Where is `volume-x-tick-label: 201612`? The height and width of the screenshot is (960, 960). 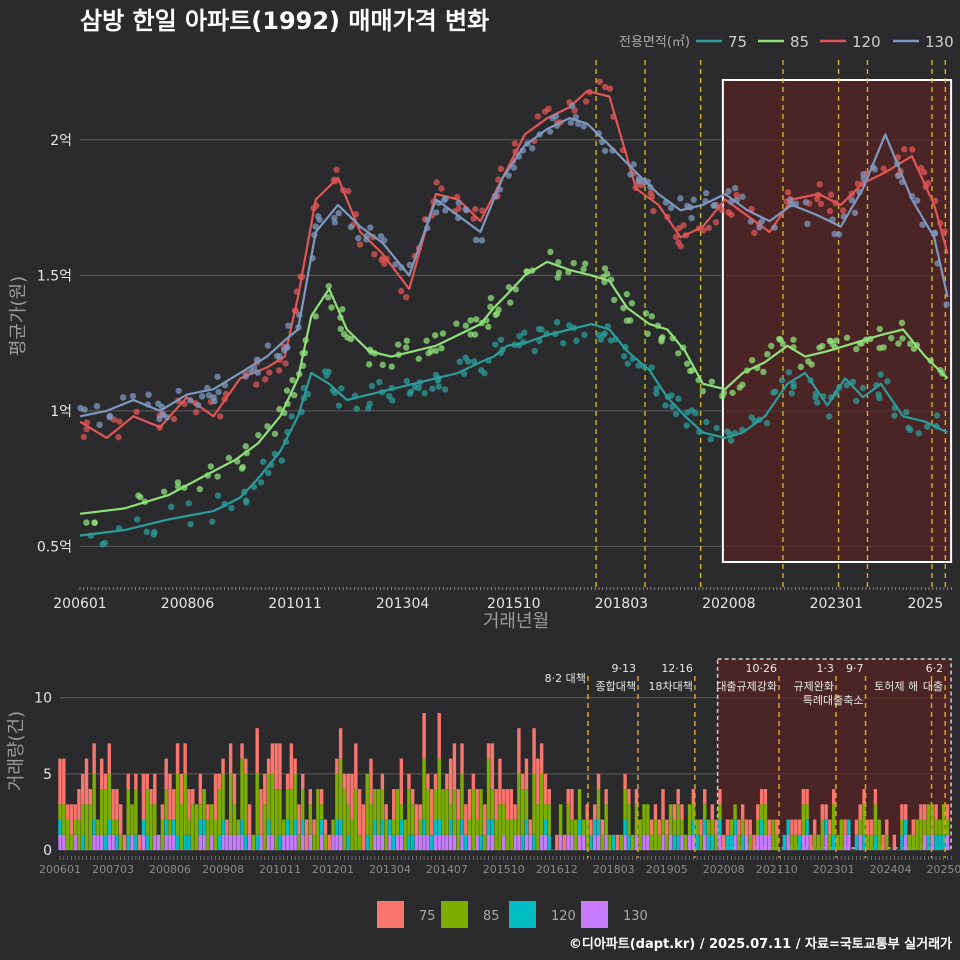 volume-x-tick-label: 201612 is located at coordinates (557, 869).